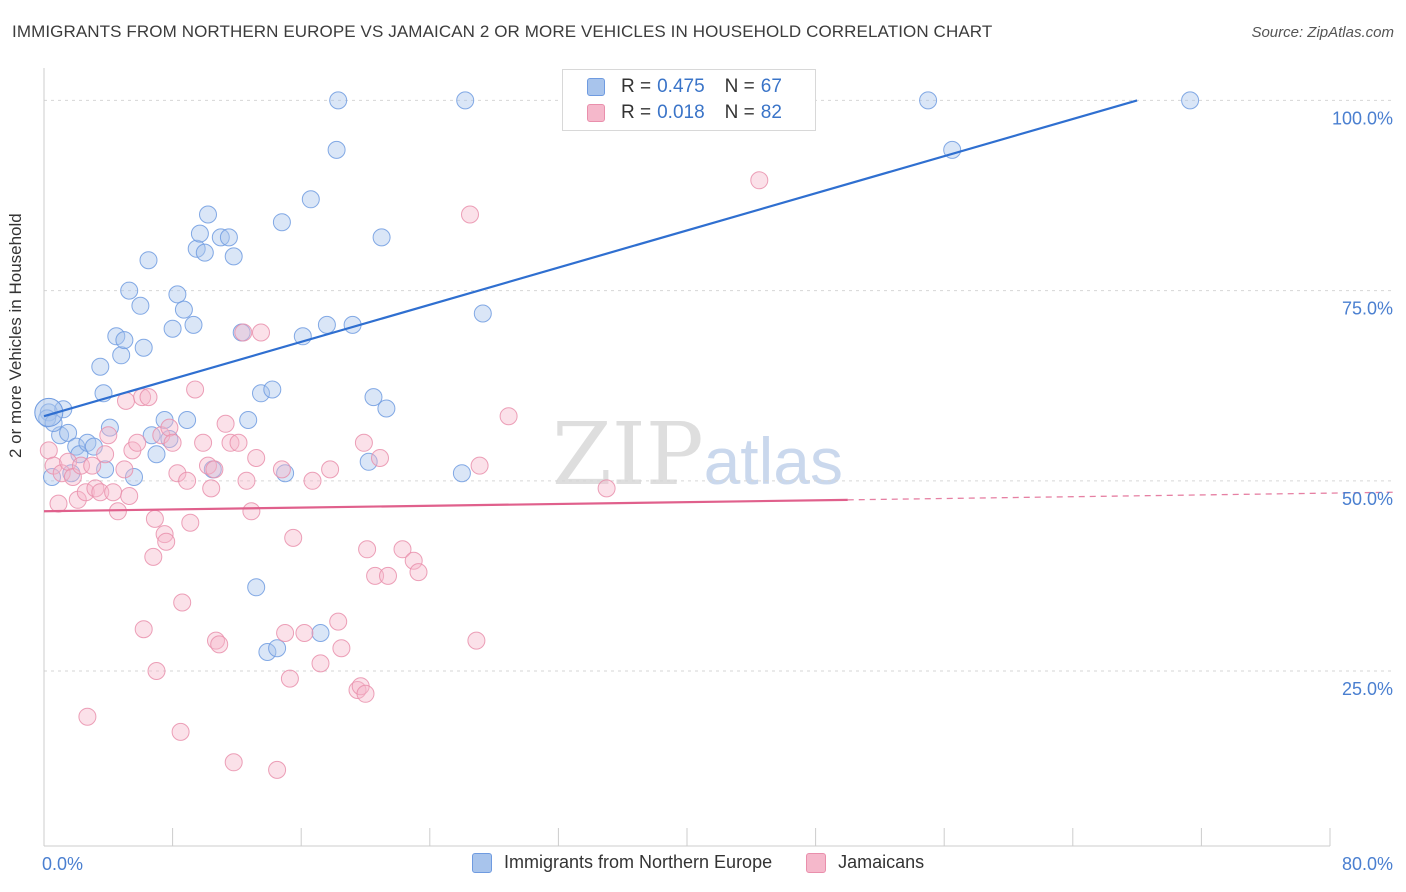  Describe the element at coordinates (739, 112) in the screenshot. I see `legend-n-label: N =` at that location.